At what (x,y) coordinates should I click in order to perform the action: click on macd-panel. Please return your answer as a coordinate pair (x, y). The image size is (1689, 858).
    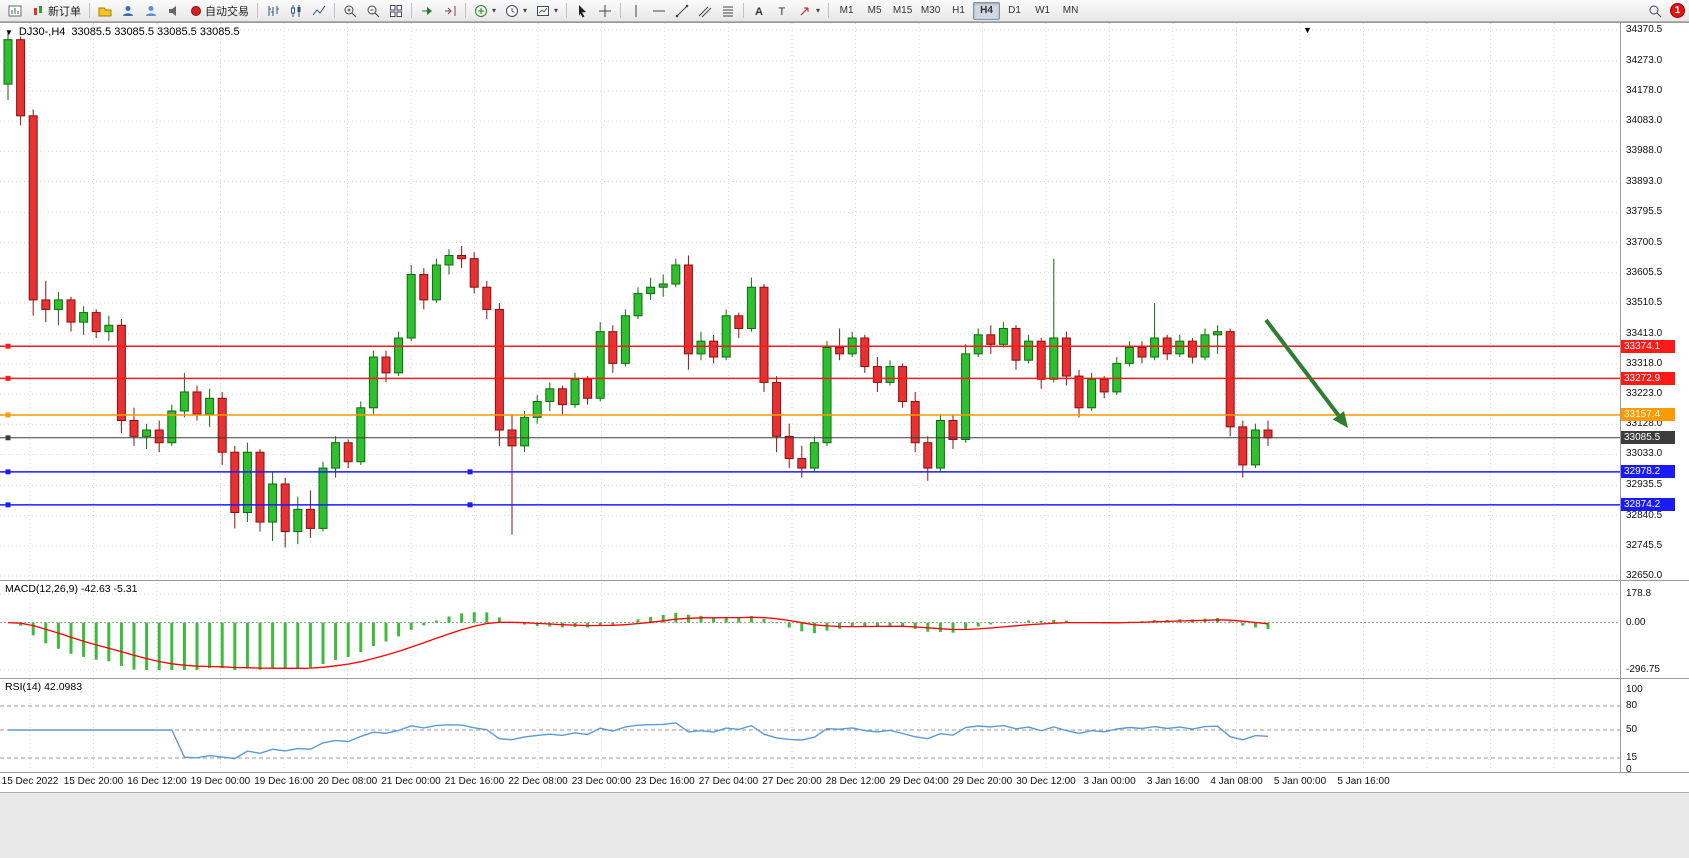
    Looking at the image, I should click on (810, 632).